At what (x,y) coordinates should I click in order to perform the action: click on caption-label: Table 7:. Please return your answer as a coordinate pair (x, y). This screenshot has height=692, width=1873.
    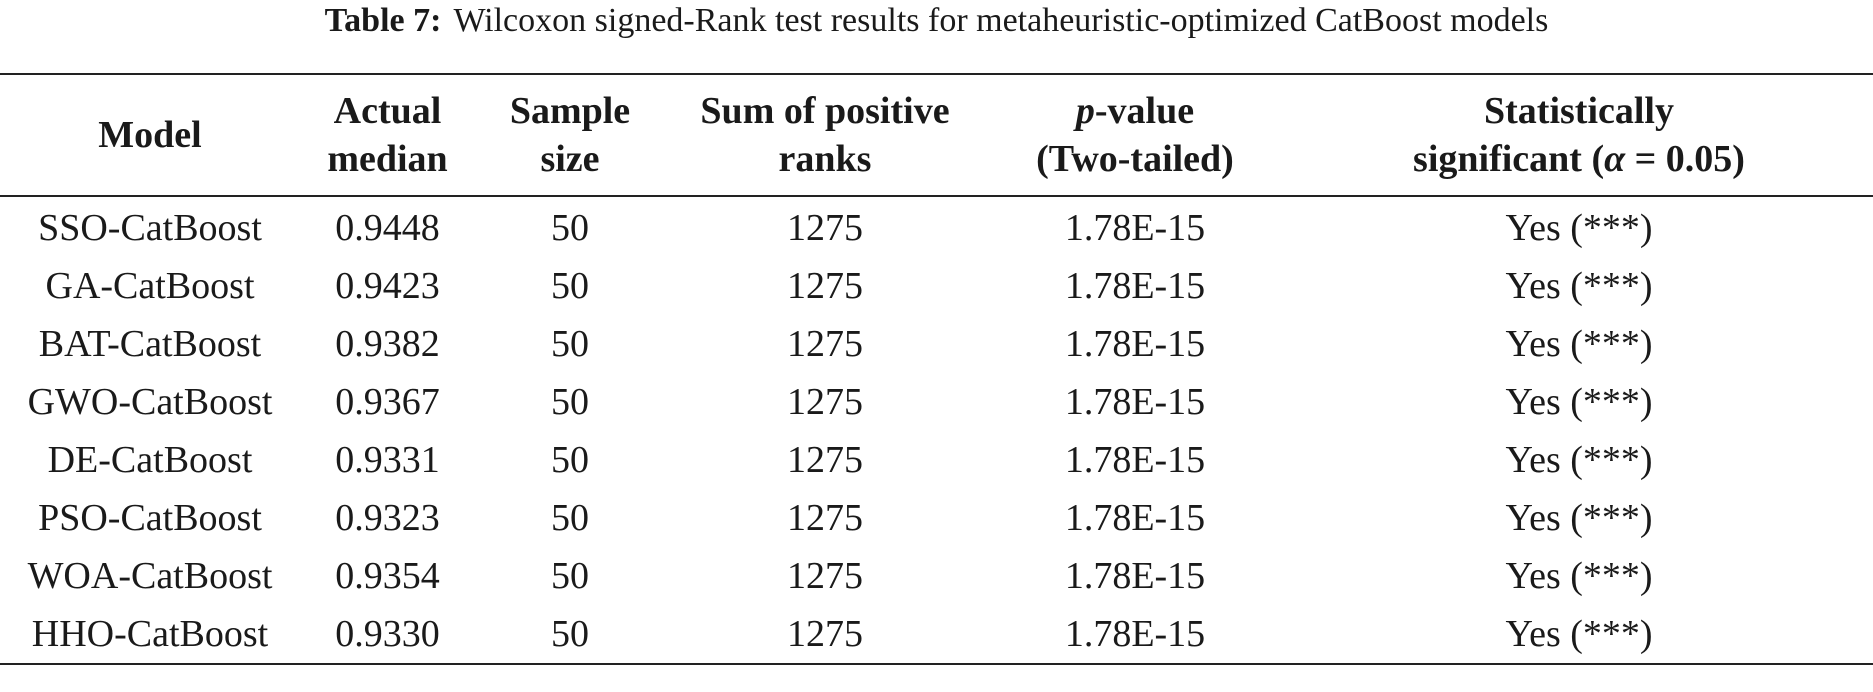
    Looking at the image, I should click on (383, 20).